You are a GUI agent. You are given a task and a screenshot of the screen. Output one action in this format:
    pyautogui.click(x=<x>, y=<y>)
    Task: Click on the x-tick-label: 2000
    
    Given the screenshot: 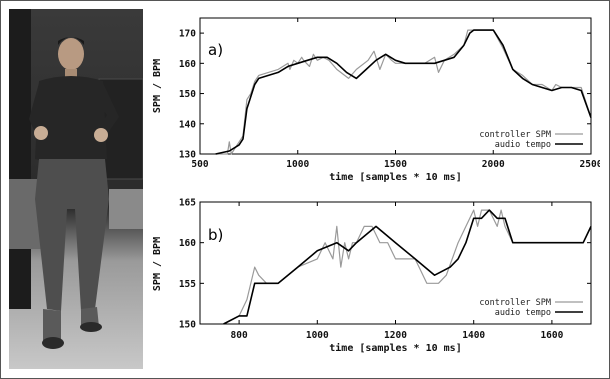 What is the action you would take?
    pyautogui.click(x=493, y=164)
    